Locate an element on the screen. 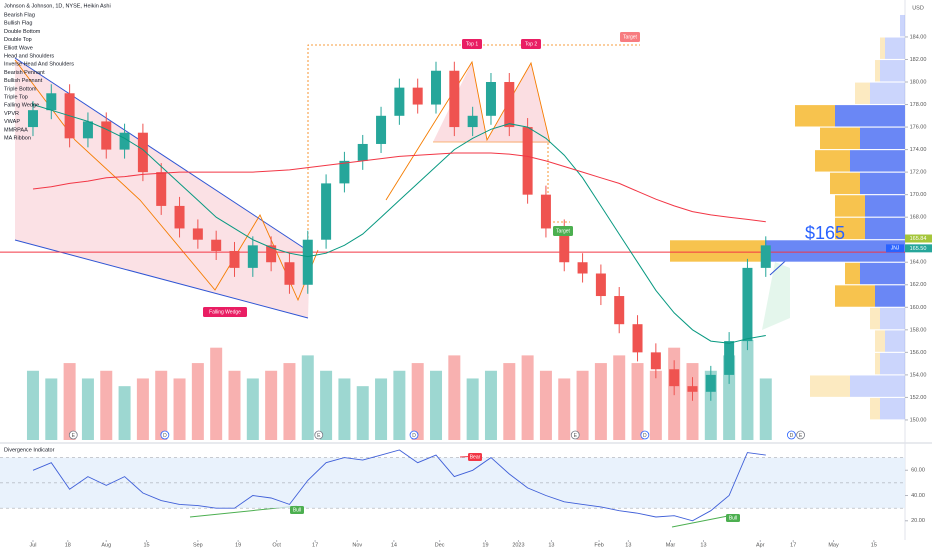 This screenshot has height=550, width=932. double-top-fill is located at coordinates (491, 102).